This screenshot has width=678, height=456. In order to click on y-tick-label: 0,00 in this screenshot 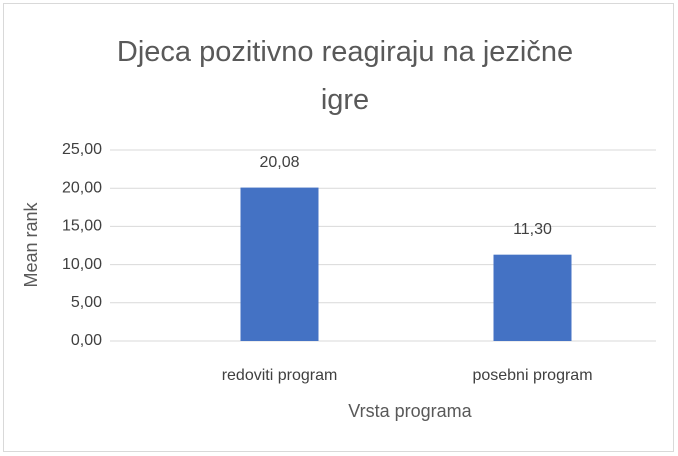, I will do `click(86, 340)`.